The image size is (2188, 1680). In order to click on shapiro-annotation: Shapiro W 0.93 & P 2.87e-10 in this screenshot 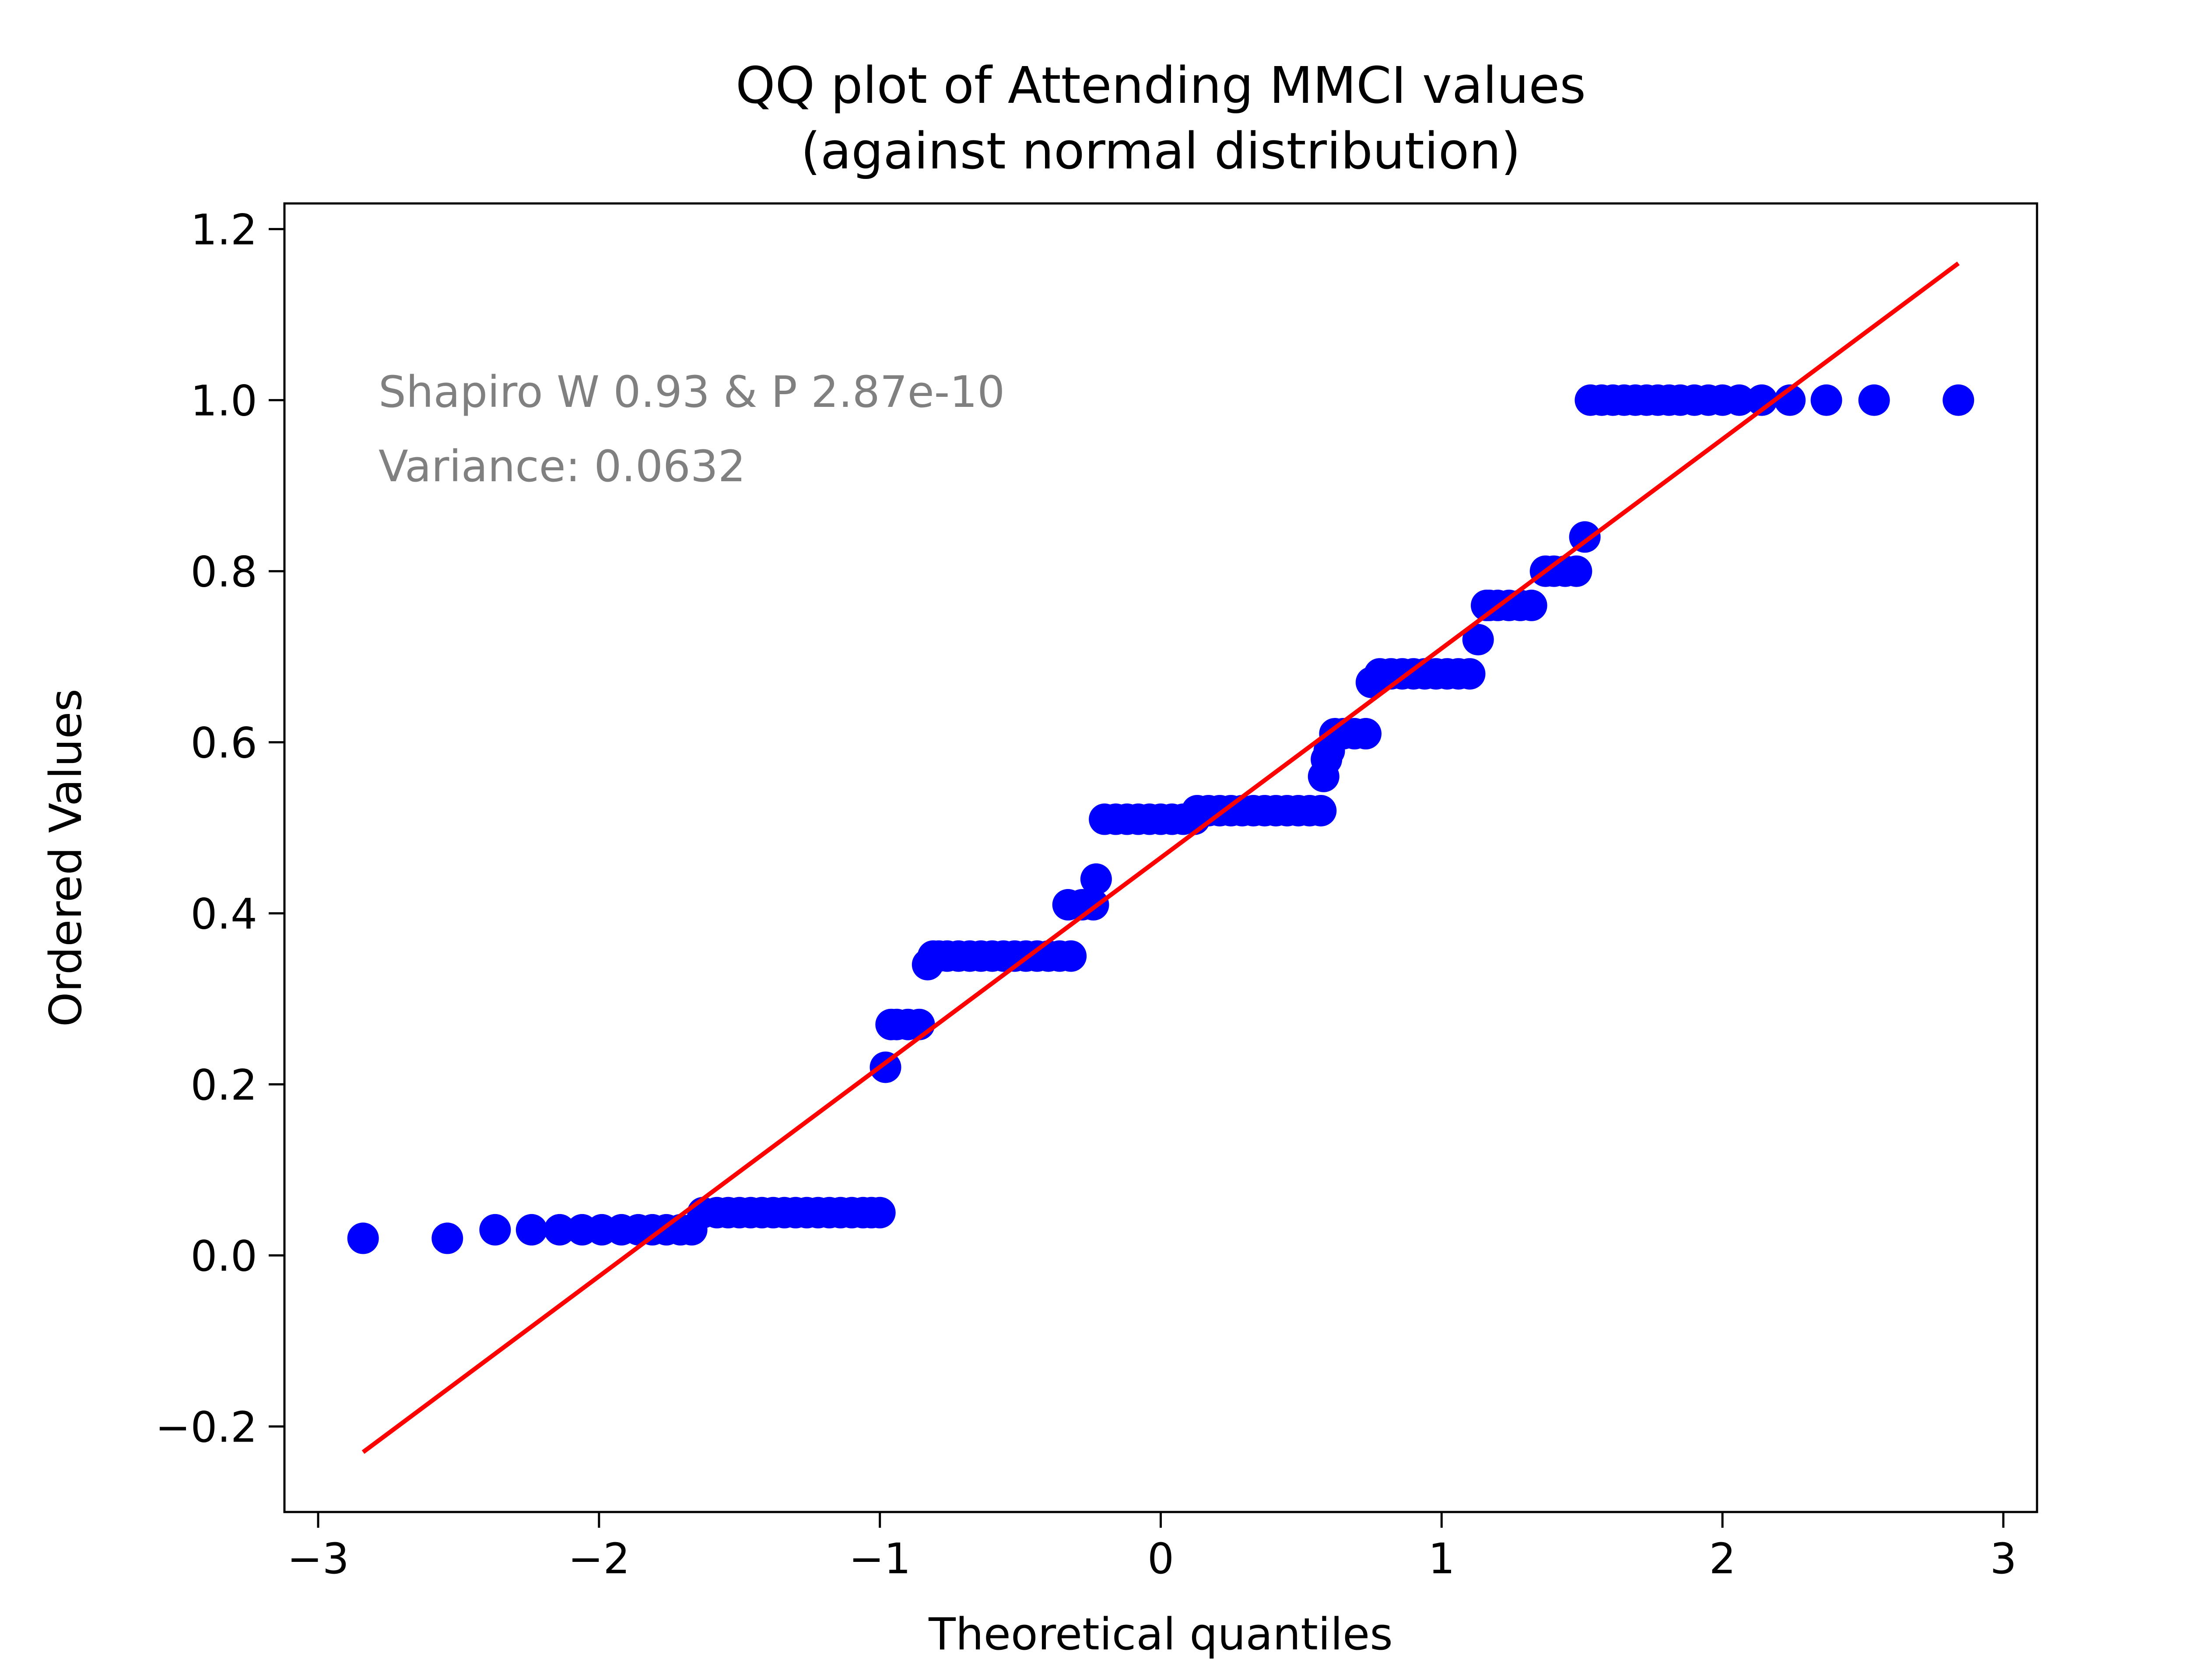, I will do `click(692, 392)`.